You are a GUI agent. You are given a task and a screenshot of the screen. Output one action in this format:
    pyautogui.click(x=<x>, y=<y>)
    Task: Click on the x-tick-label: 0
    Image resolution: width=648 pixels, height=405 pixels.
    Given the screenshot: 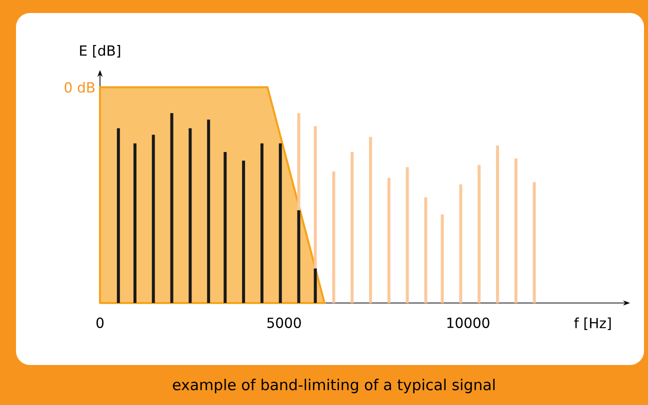 What is the action you would take?
    pyautogui.click(x=100, y=323)
    